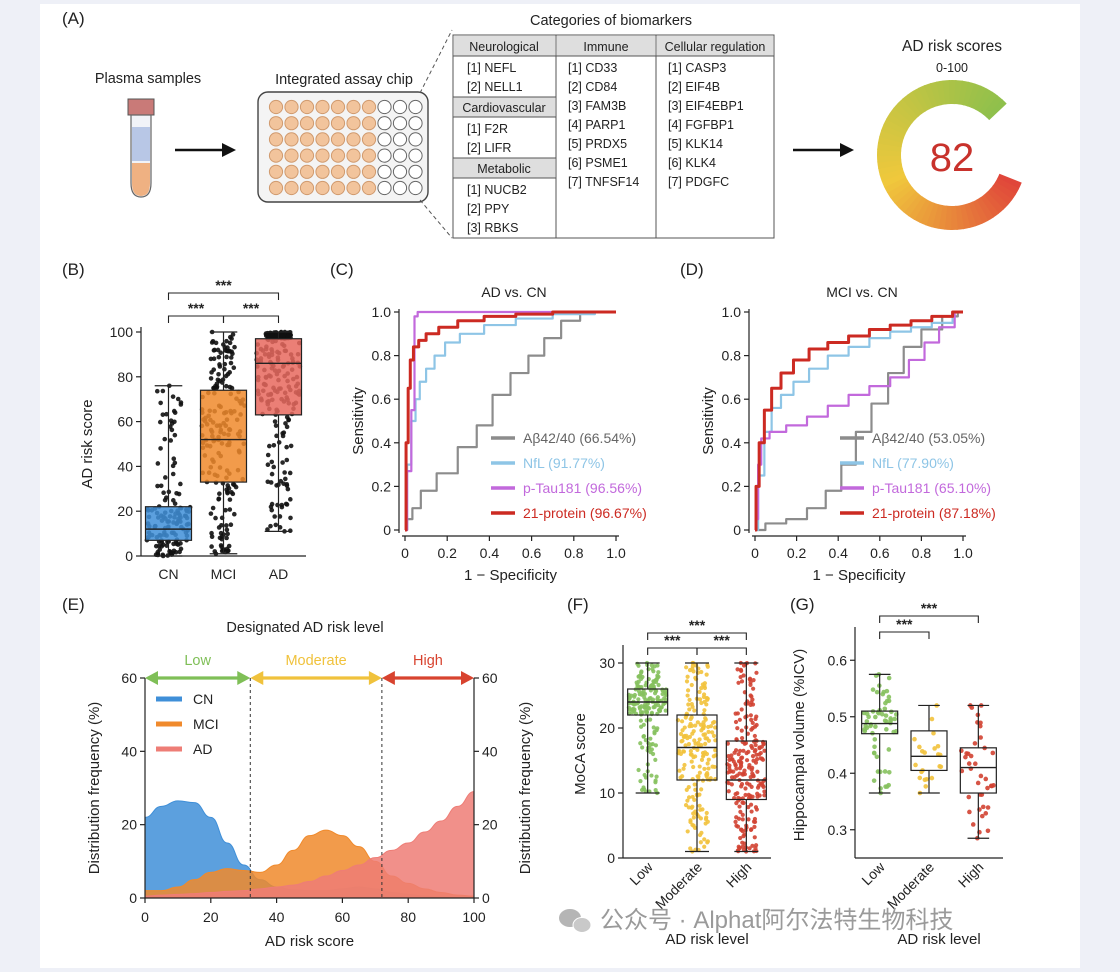 Image resolution: width=1120 pixels, height=972 pixels. Describe the element at coordinates (94, 788) in the screenshot. I see `density-y-label: Distribution frequency (%)` at that location.